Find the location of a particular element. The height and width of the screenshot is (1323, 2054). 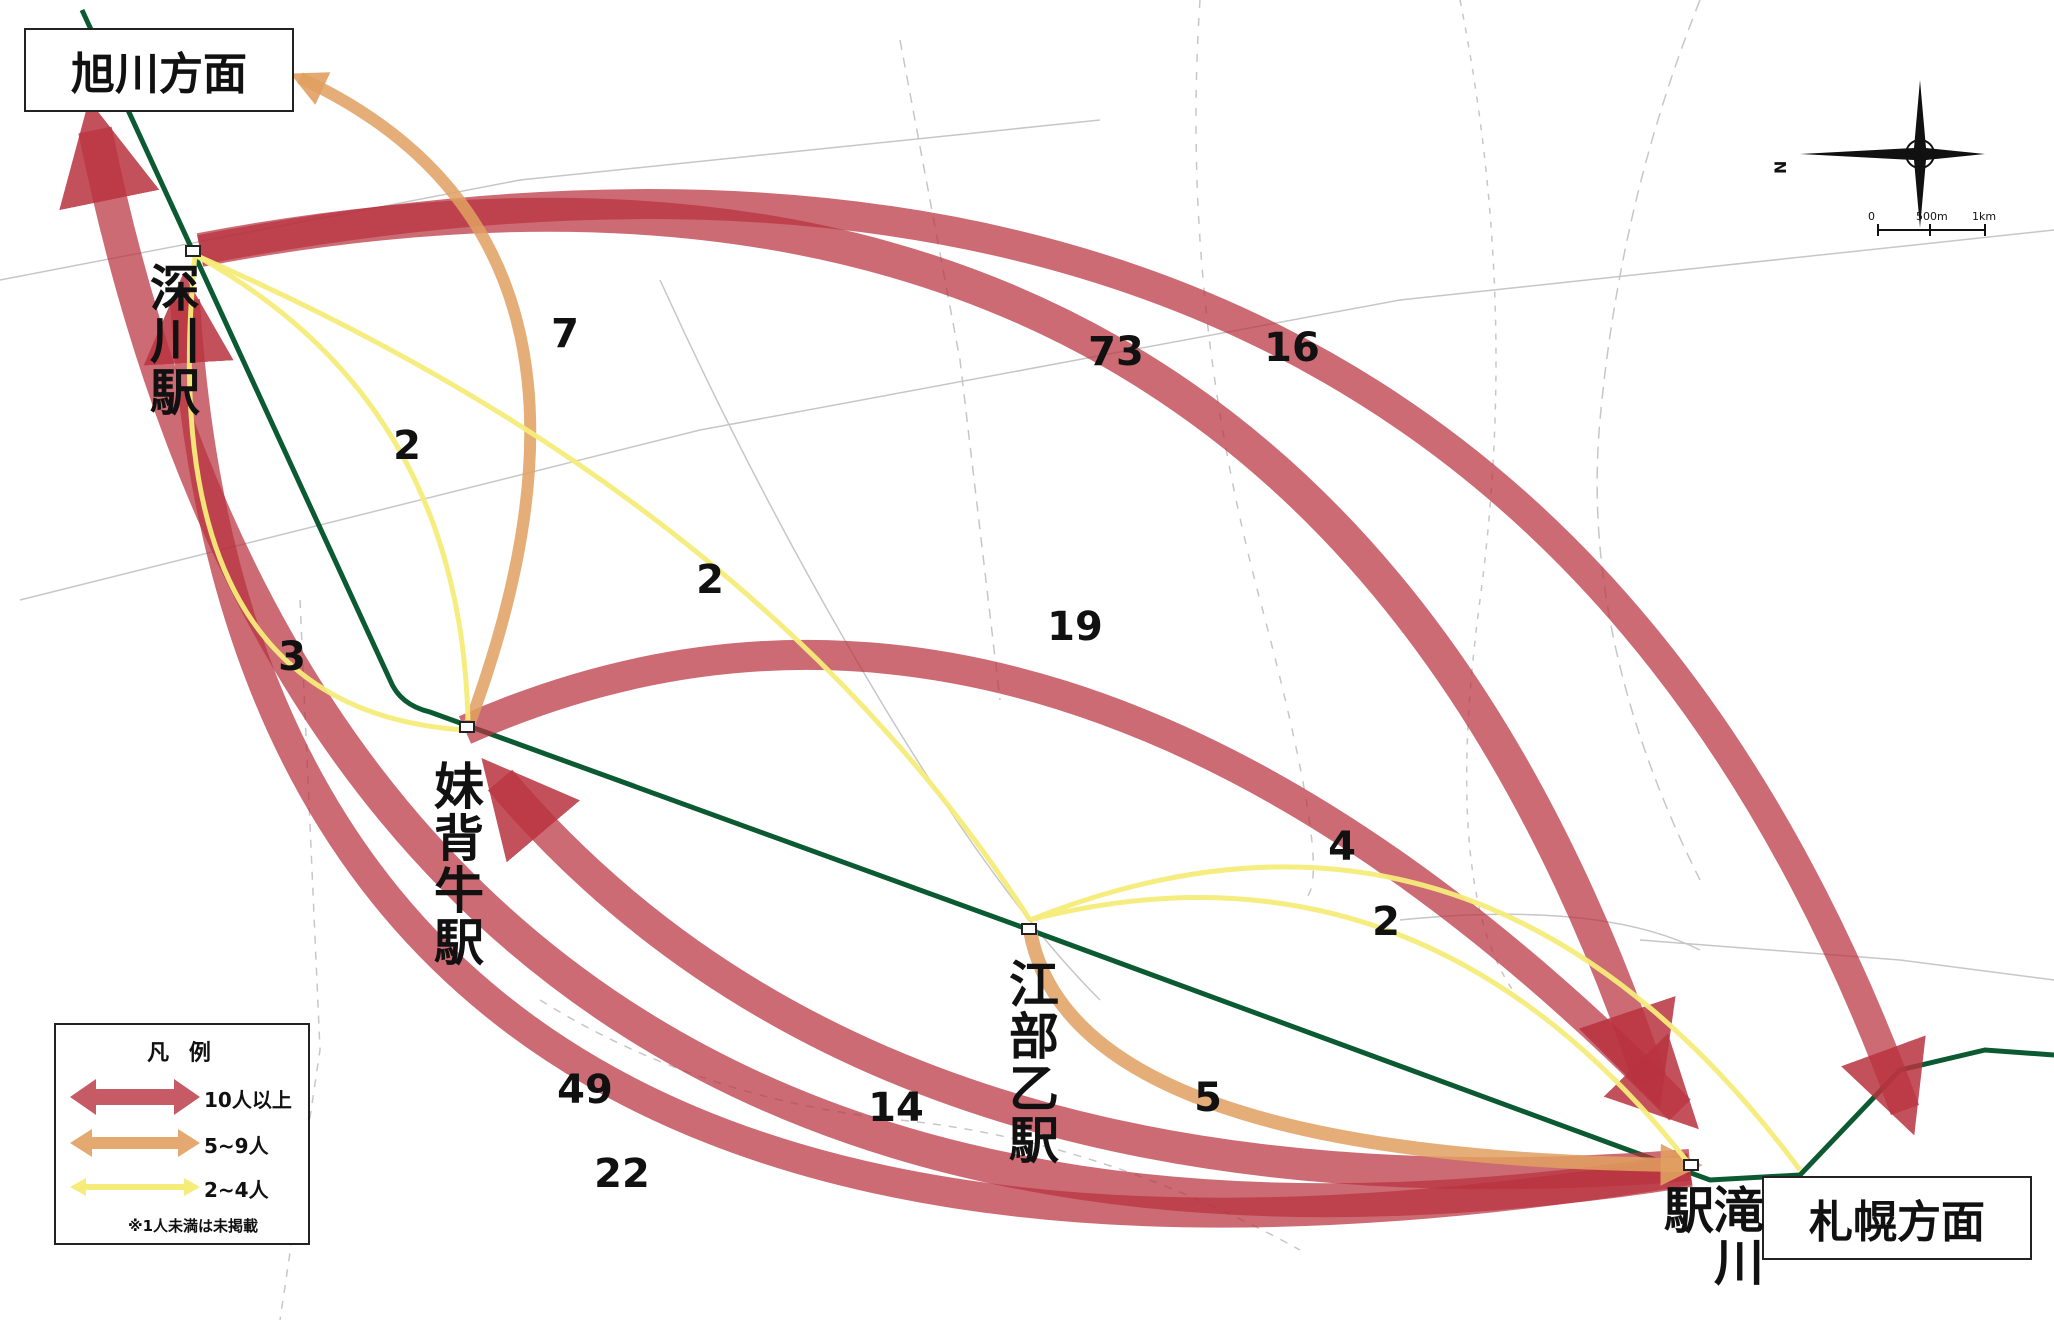

takikawa-station-label: 滝川駅 is located at coordinates (1710, 1236).